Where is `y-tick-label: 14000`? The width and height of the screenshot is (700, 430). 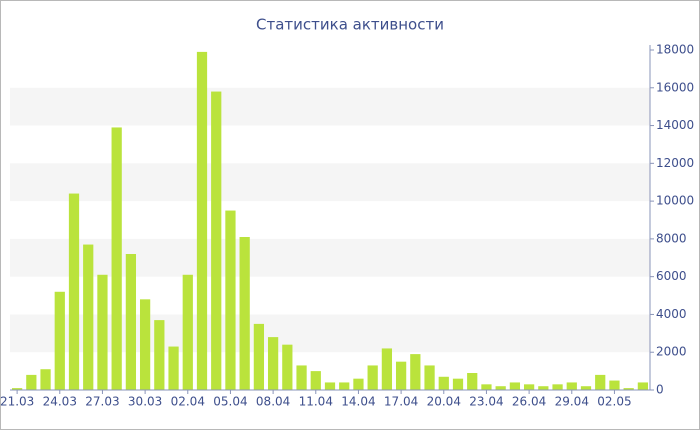
y-tick-label: 14000 is located at coordinates (675, 125).